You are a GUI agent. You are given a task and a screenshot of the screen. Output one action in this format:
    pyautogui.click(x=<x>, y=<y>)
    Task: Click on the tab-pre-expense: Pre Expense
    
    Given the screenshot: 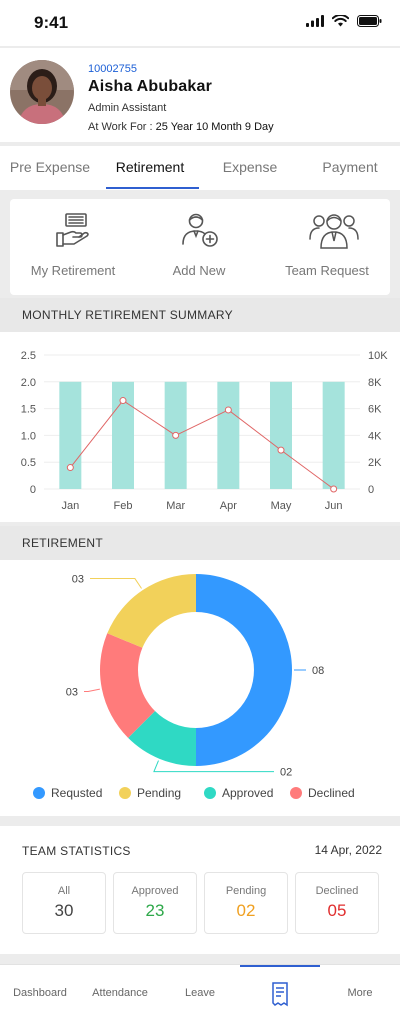 What is the action you would take?
    pyautogui.click(x=50, y=167)
    